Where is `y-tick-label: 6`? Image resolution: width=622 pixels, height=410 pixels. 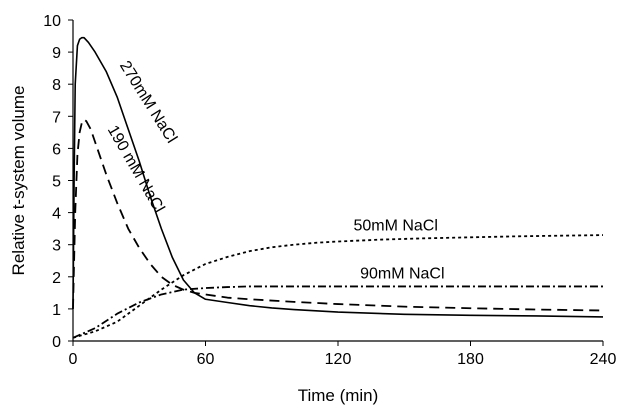
y-tick-label: 6 is located at coordinates (56, 149).